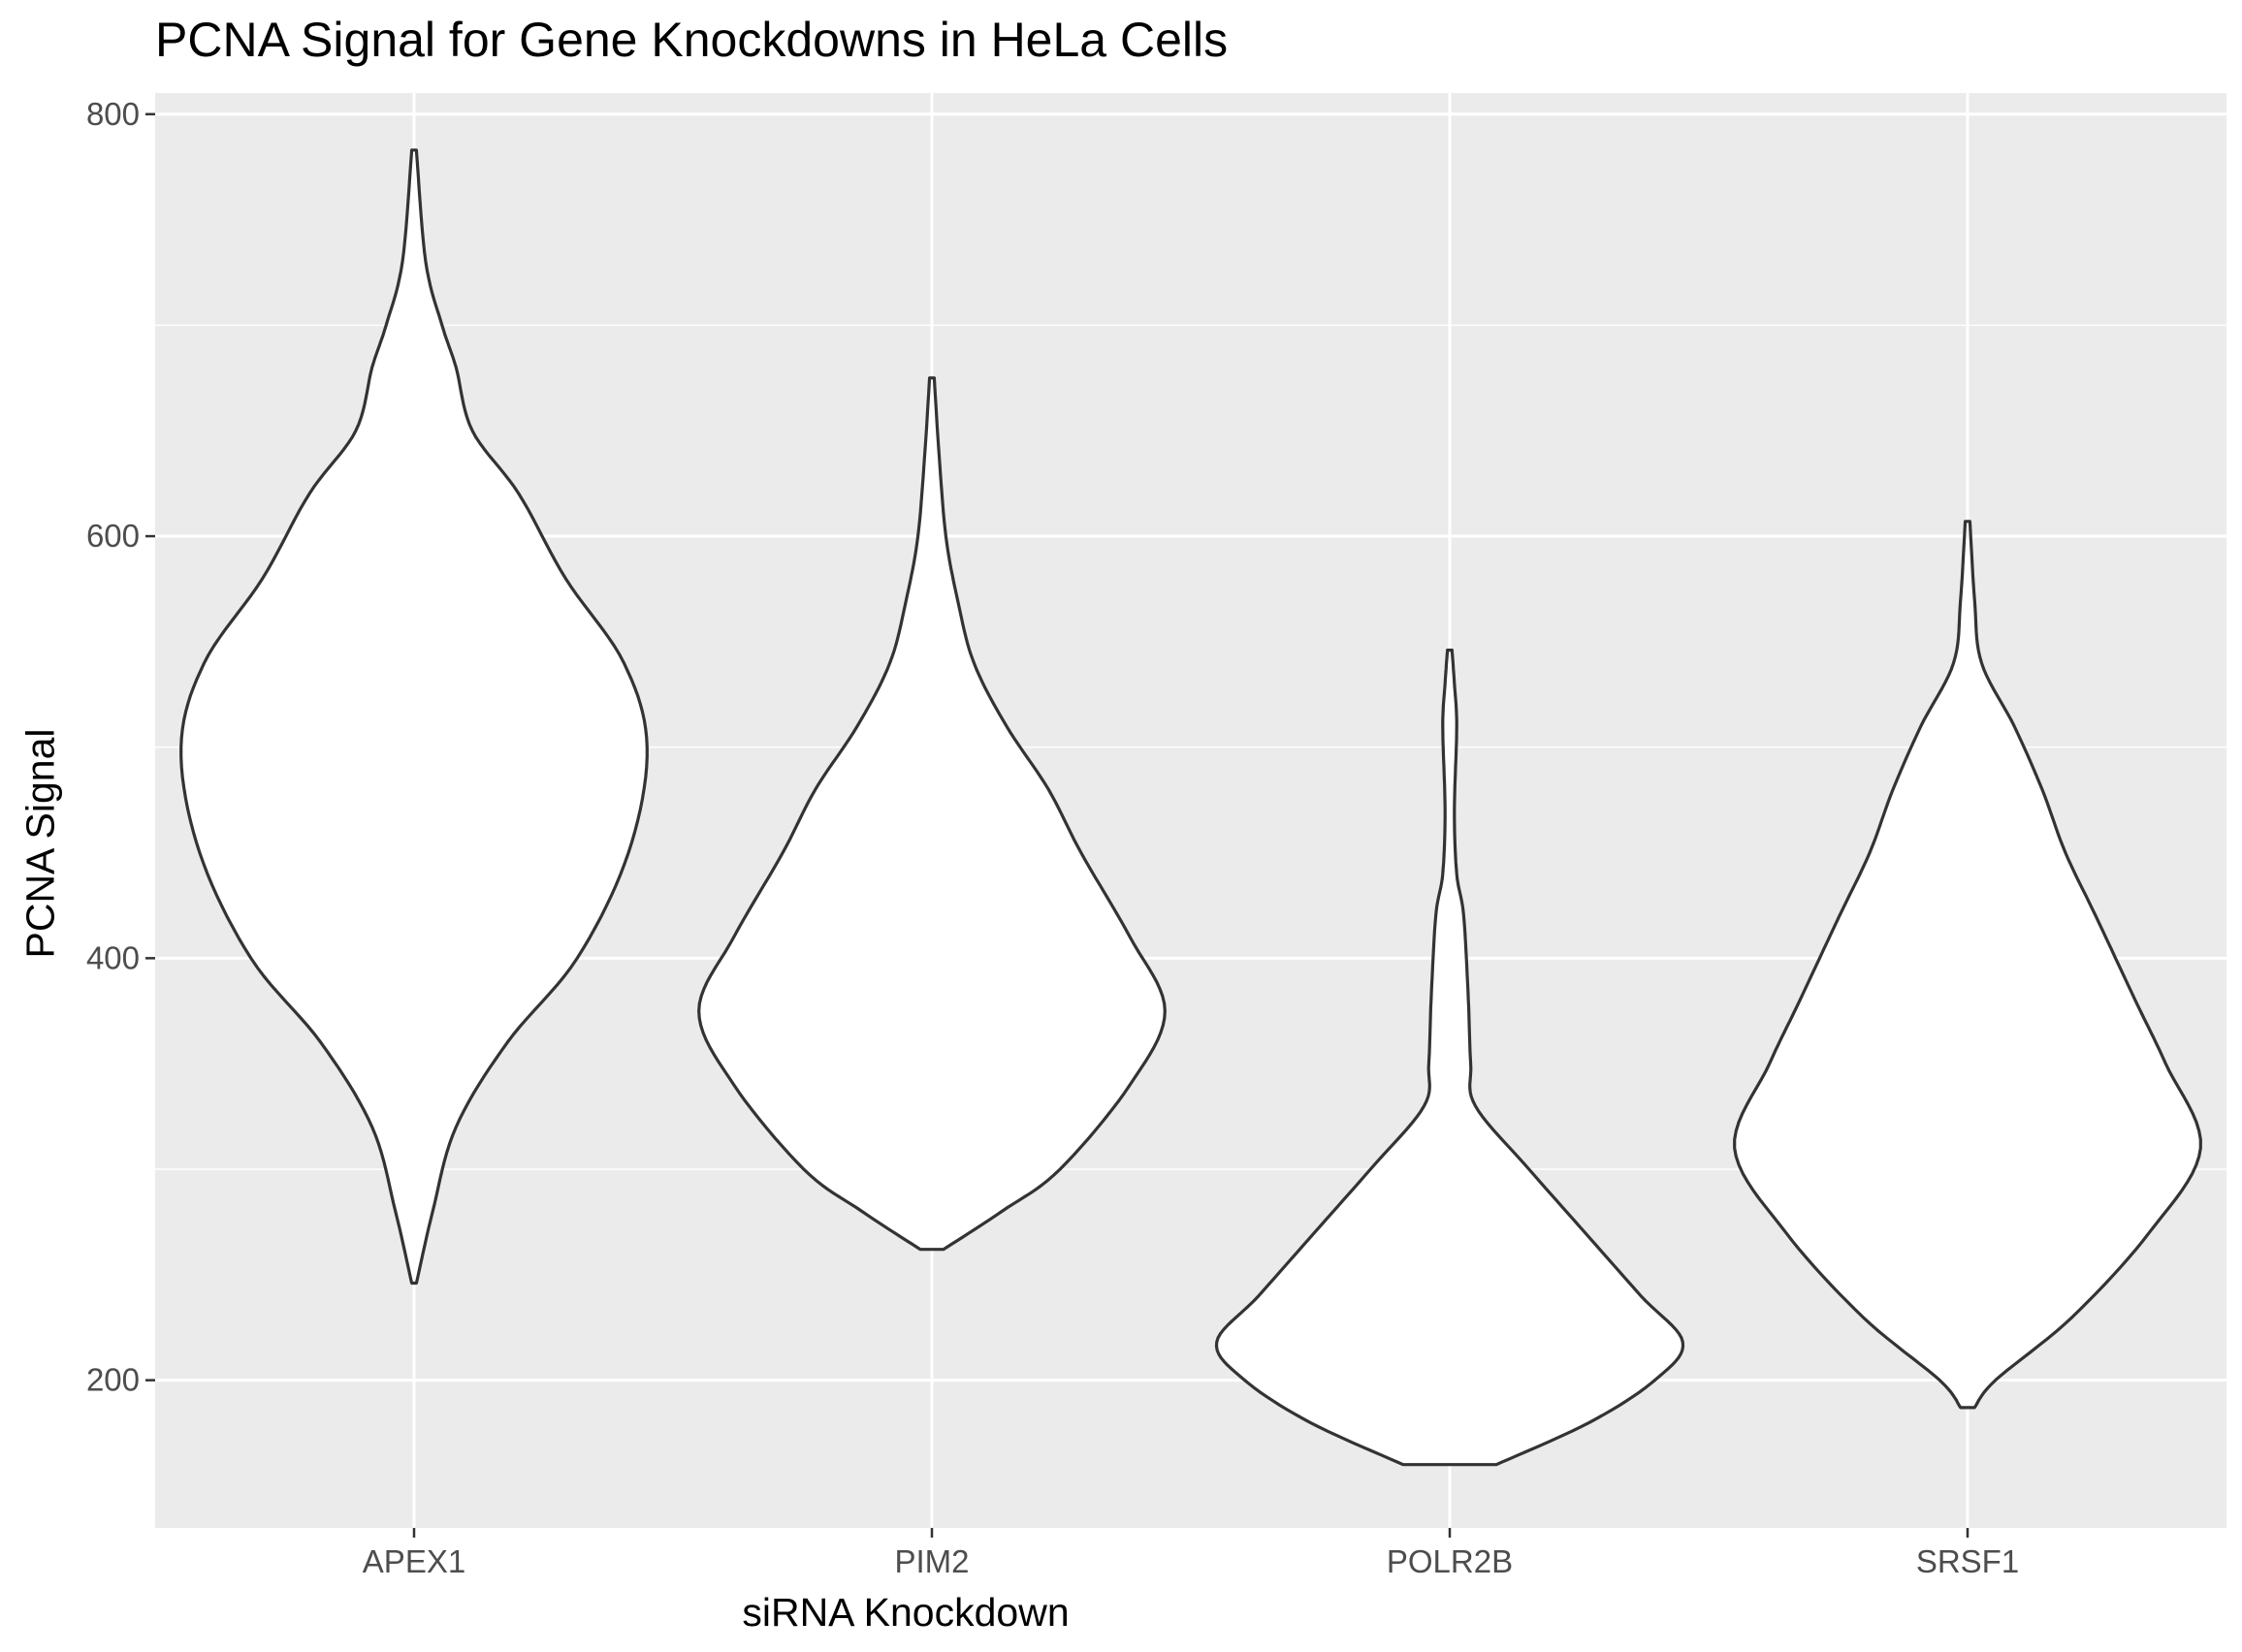  What do you see at coordinates (414, 1561) in the screenshot?
I see `x-tick-label: APEX1` at bounding box center [414, 1561].